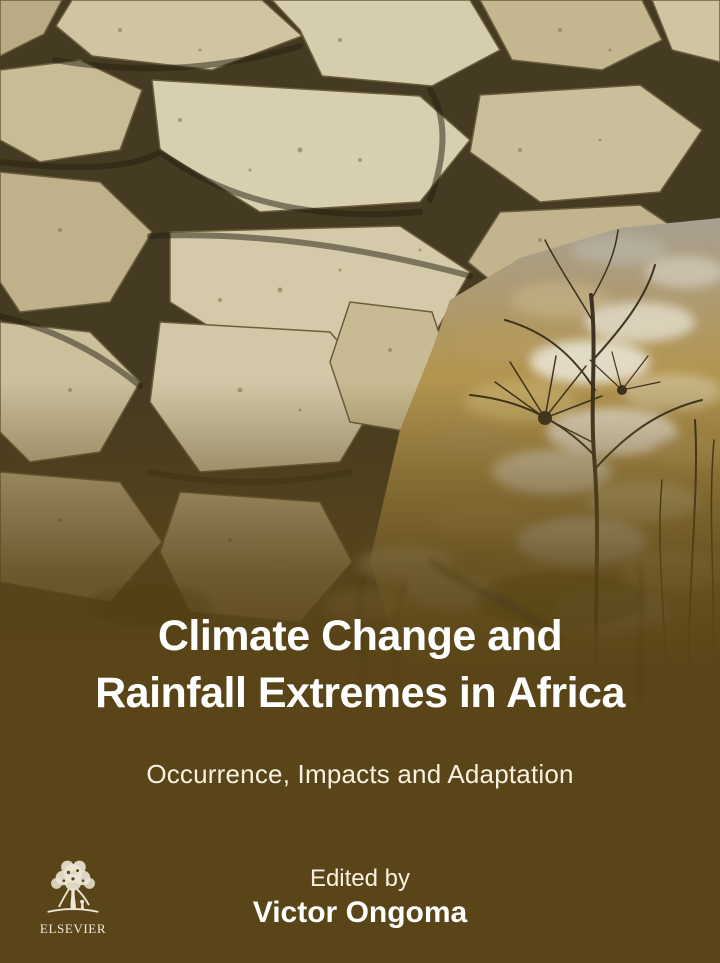 The height and width of the screenshot is (963, 720). What do you see at coordinates (73, 886) in the screenshot?
I see `elsevier-tree-icon` at bounding box center [73, 886].